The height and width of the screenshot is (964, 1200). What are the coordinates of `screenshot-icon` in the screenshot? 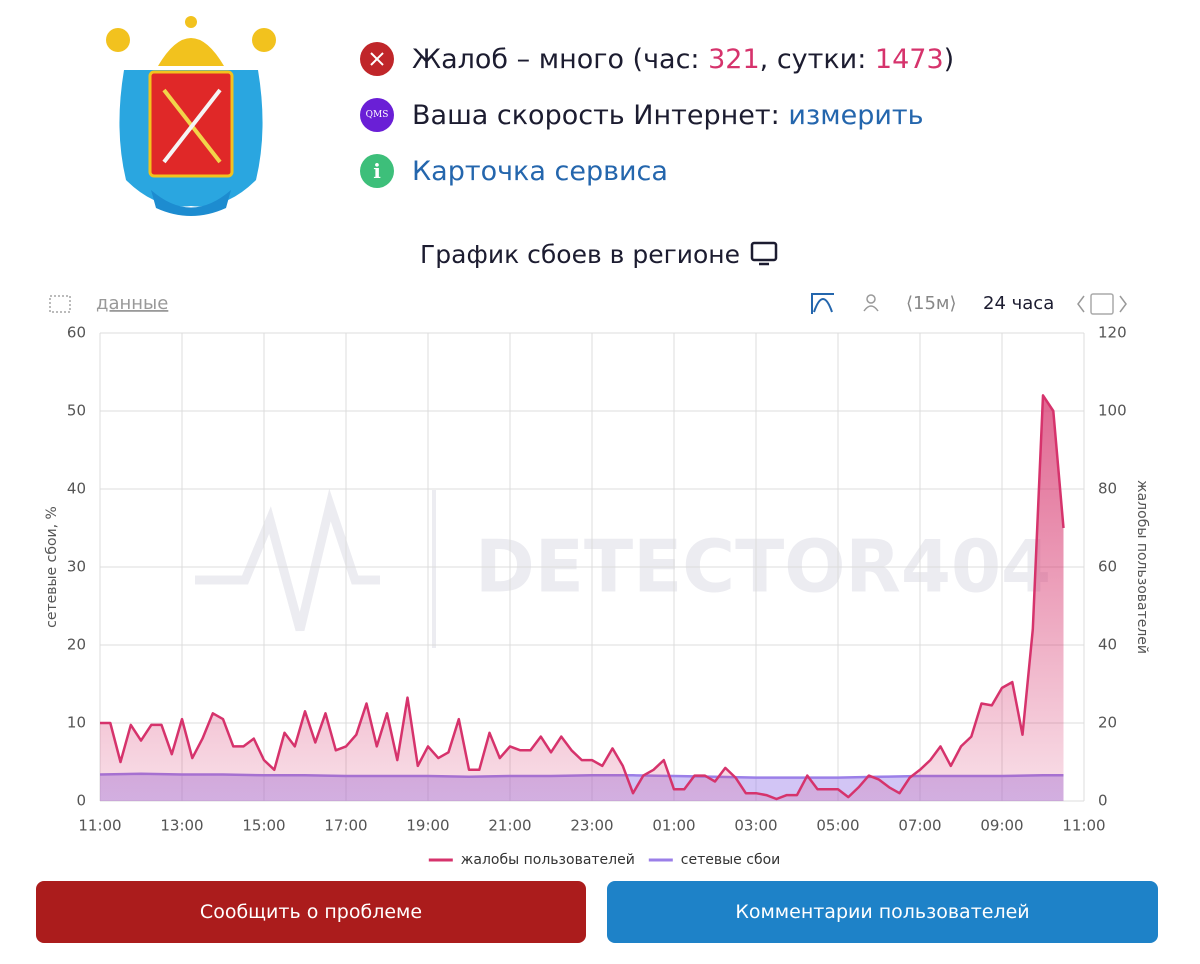 It's located at (60, 304).